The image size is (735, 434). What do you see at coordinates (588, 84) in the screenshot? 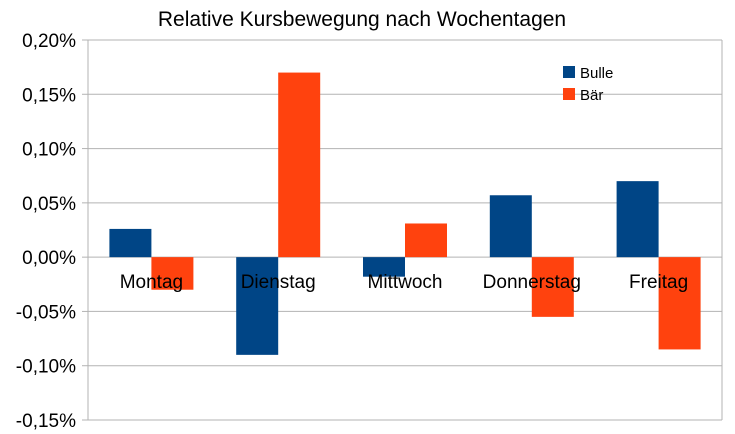
I see `legend: Bulle Bär` at bounding box center [588, 84].